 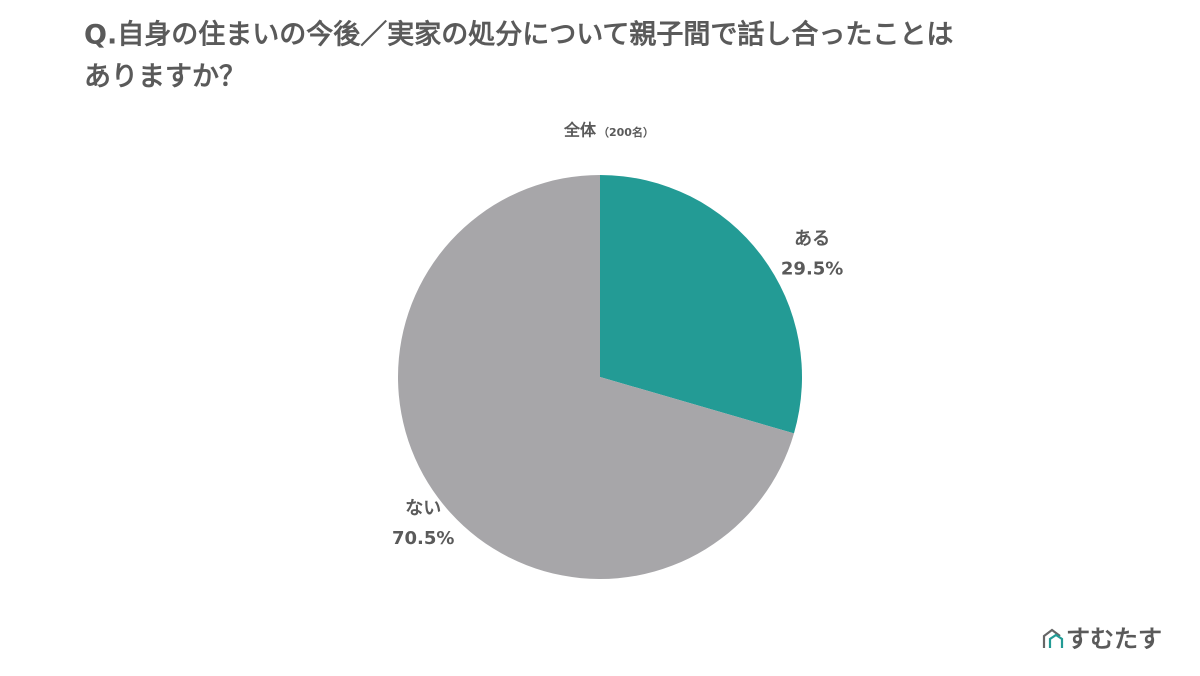 What do you see at coordinates (580, 130) in the screenshot?
I see `chart-subtitle: 全体` at bounding box center [580, 130].